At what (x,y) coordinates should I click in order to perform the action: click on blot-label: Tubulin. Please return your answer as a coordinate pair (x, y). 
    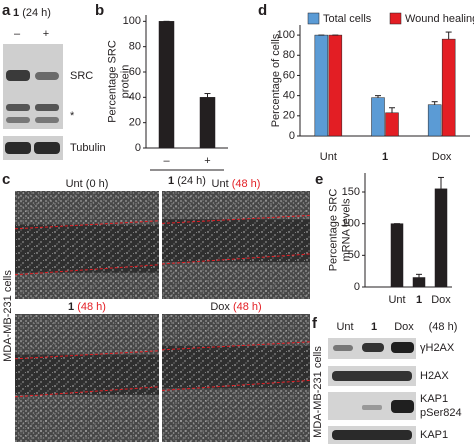
    Looking at the image, I should click on (88, 148).